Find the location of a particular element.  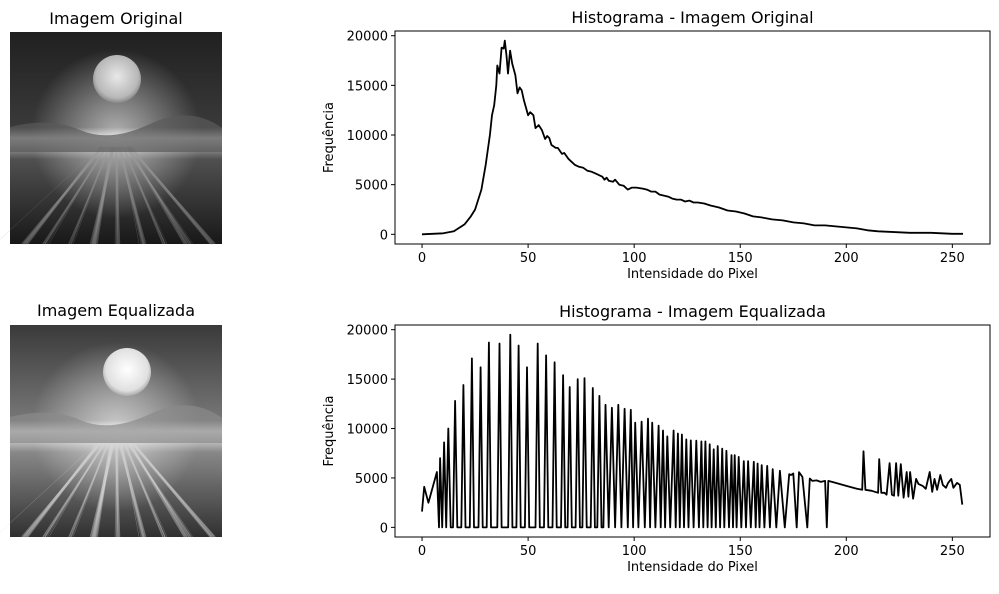

equalized-image-title: Imagem Equalizada is located at coordinates (116, 310).